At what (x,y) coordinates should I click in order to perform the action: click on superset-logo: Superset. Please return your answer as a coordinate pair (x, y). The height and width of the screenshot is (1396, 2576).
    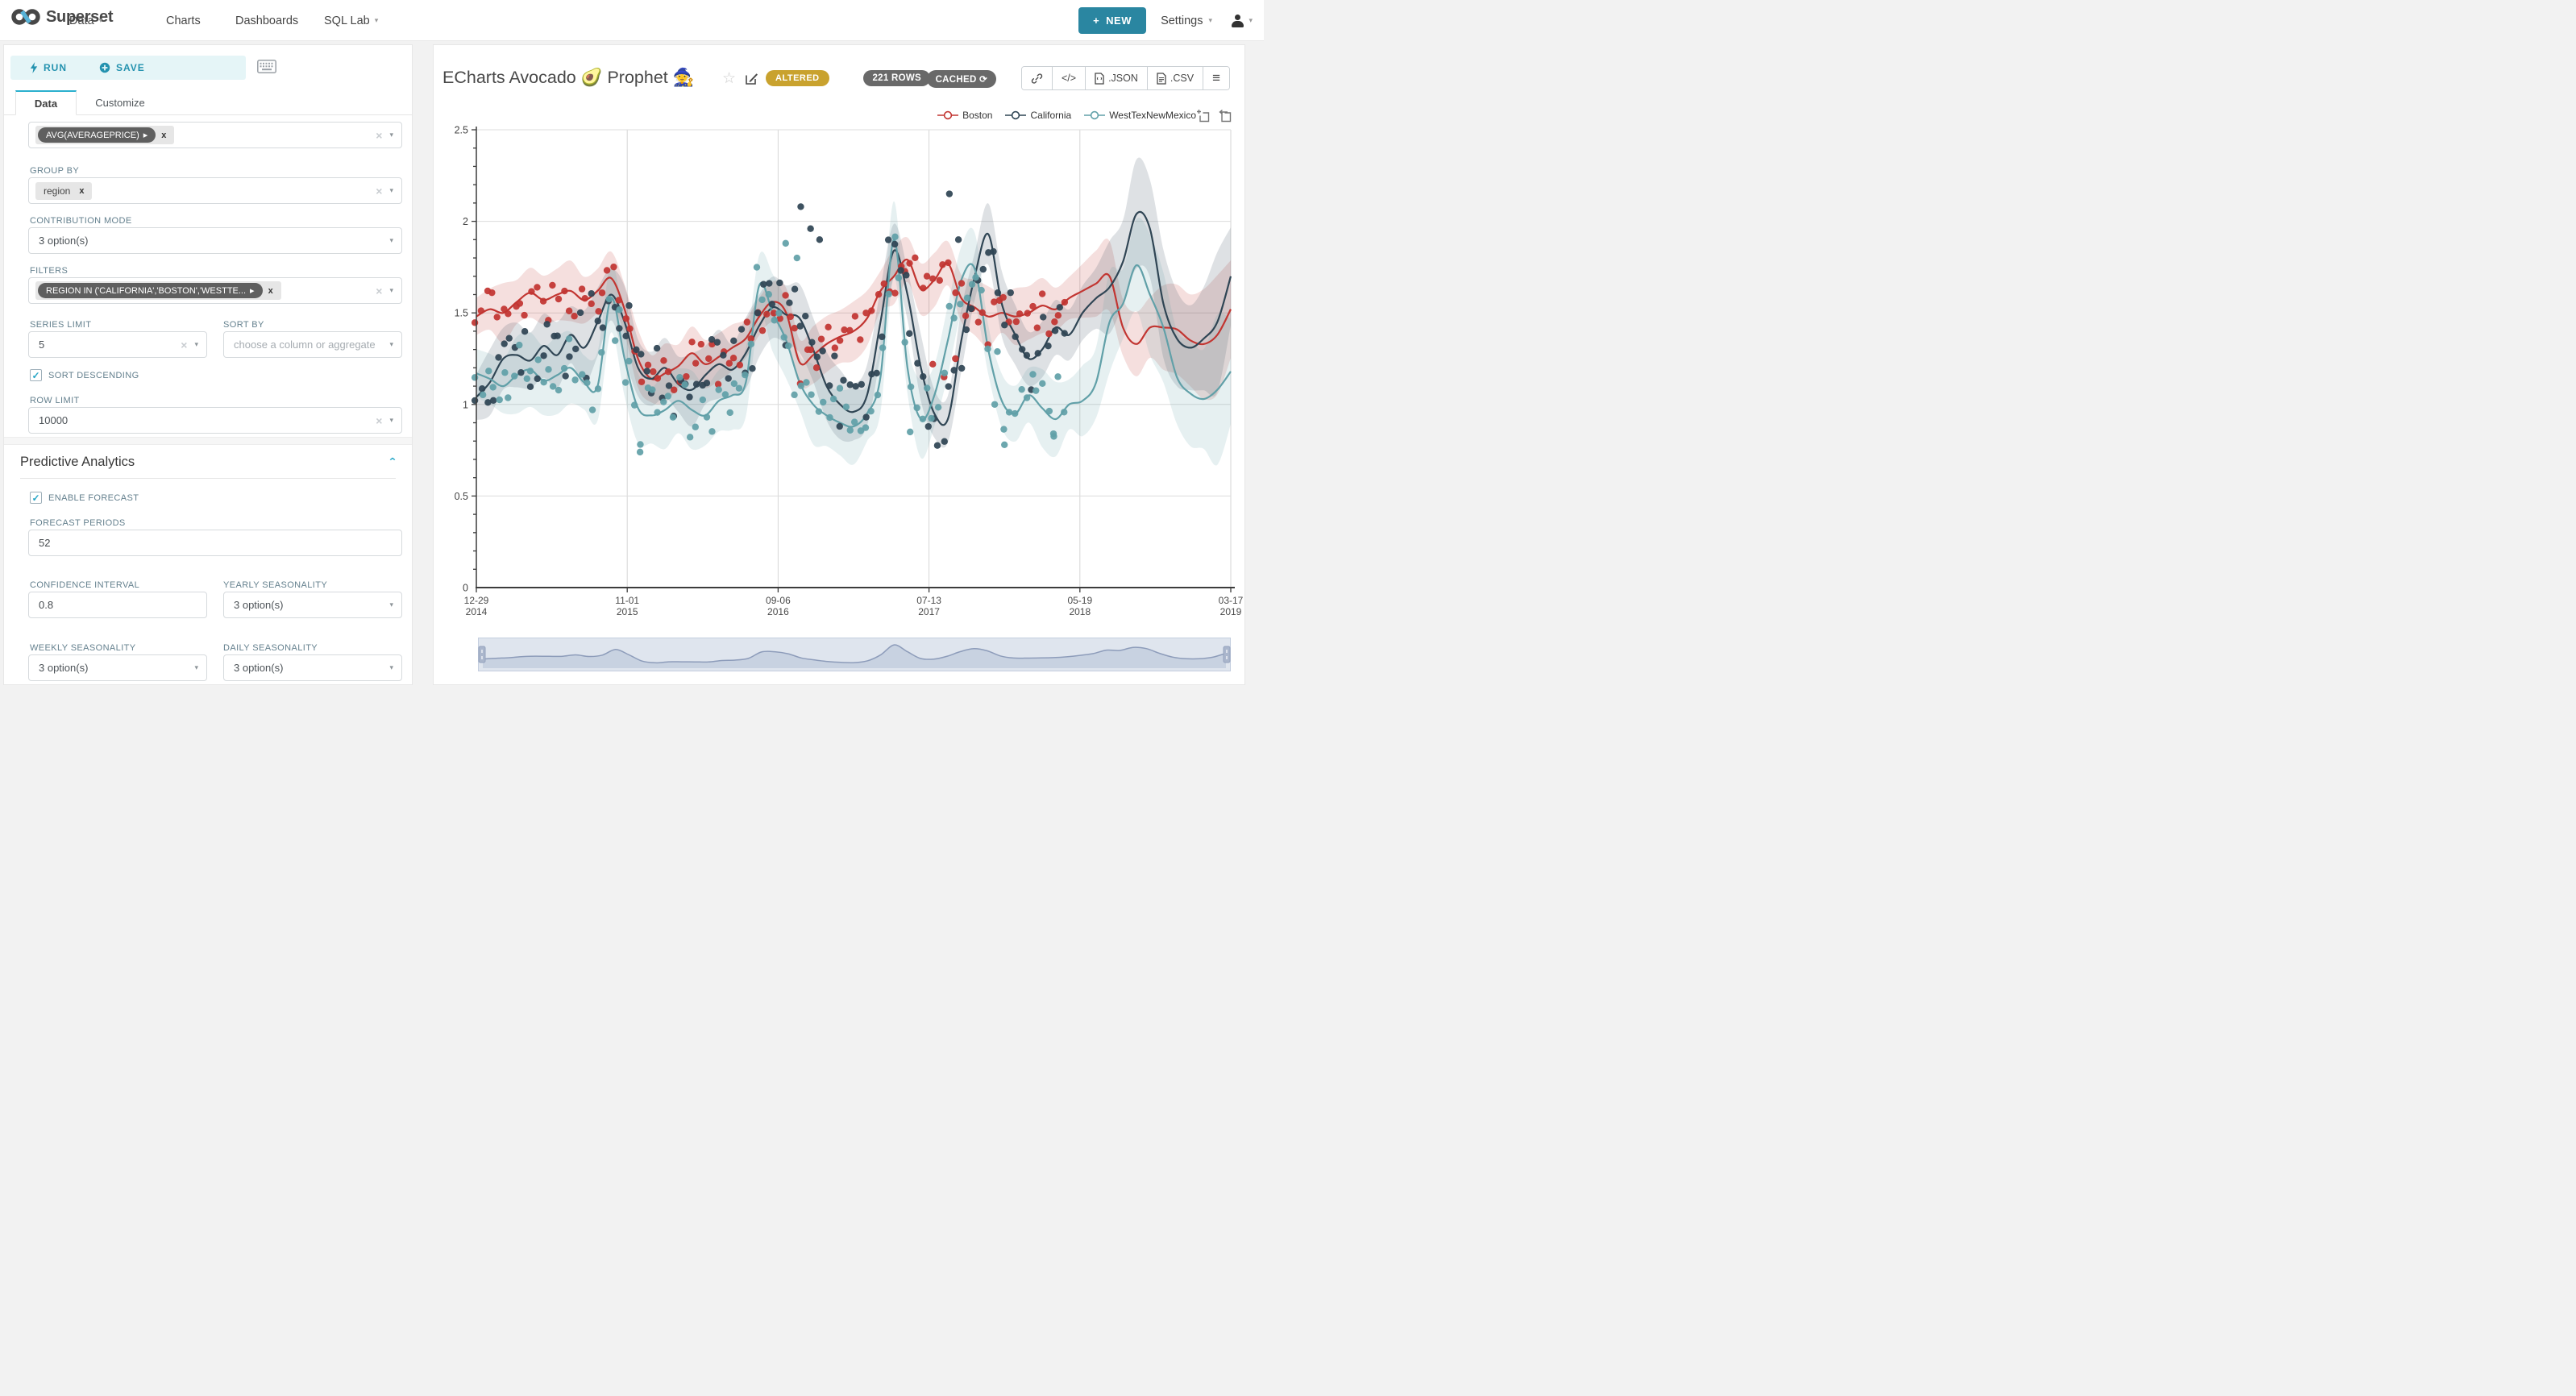
    Looking at the image, I should click on (62, 17).